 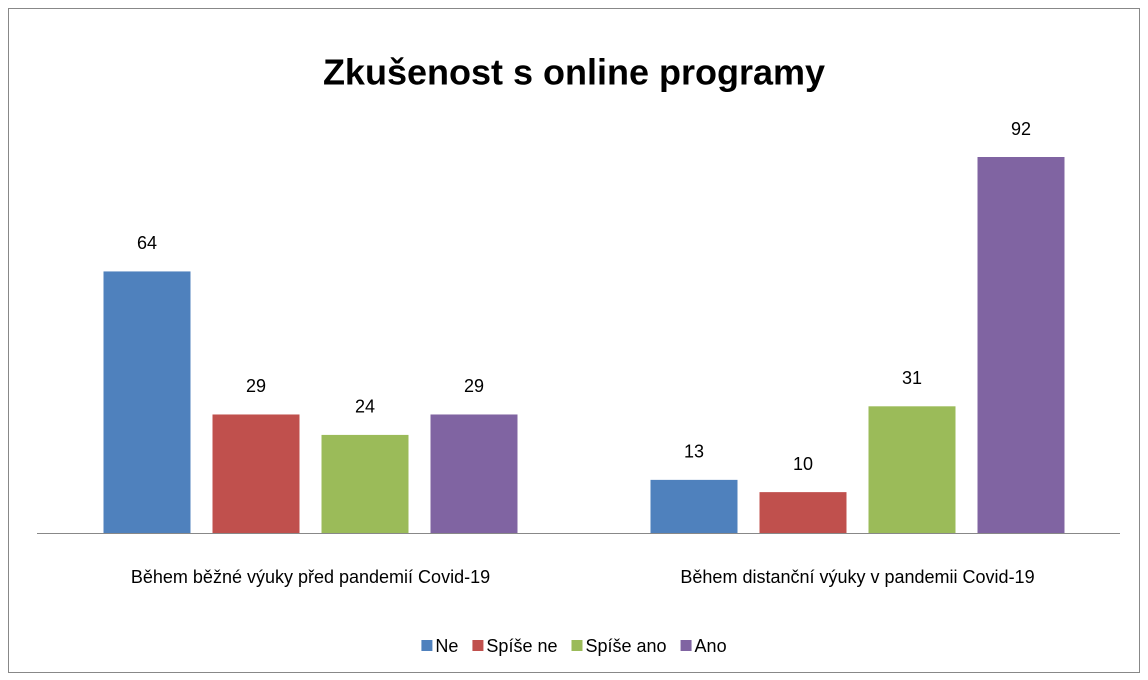 What do you see at coordinates (711, 646) in the screenshot?
I see `legend-label: Ano` at bounding box center [711, 646].